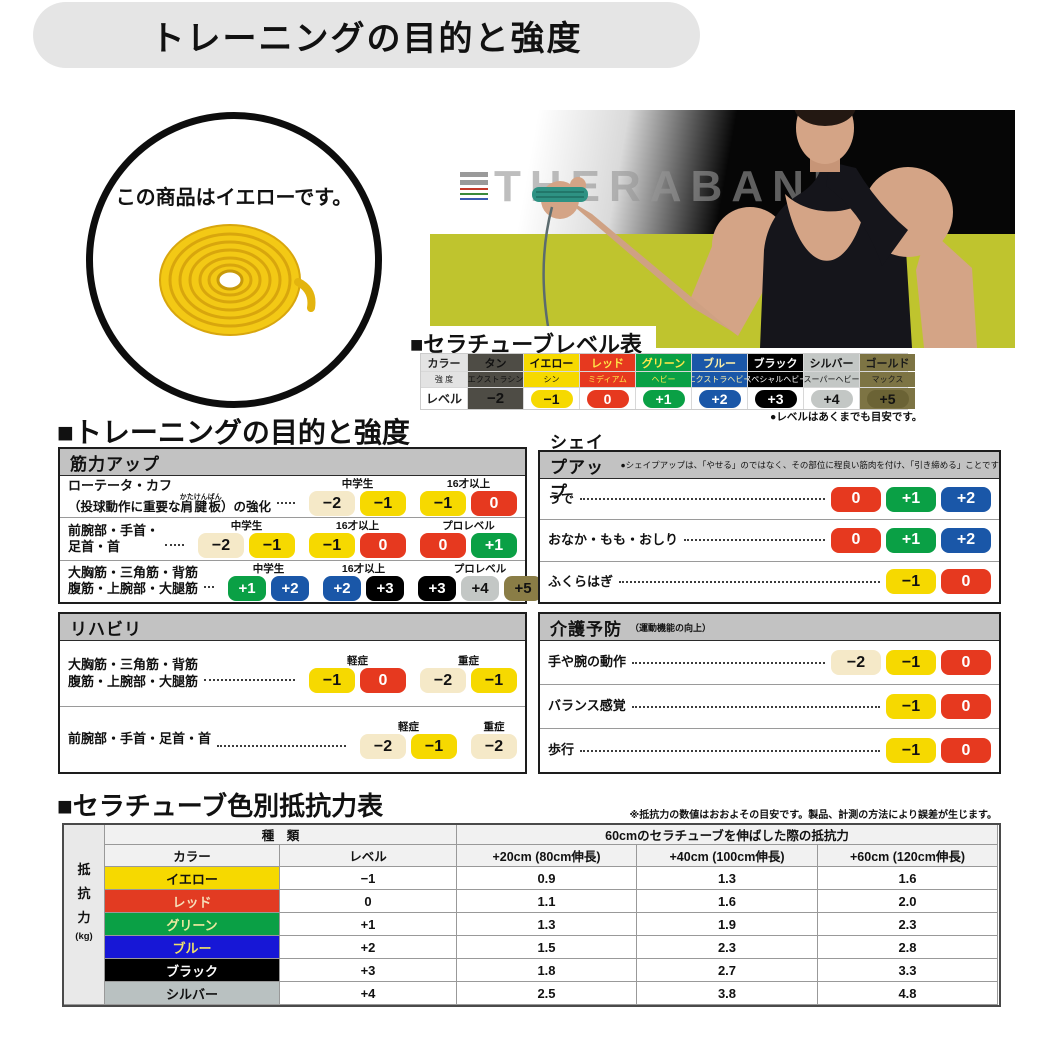  Describe the element at coordinates (719, 362) in the screenshot. I see `level-col-blue: ブルー` at that location.